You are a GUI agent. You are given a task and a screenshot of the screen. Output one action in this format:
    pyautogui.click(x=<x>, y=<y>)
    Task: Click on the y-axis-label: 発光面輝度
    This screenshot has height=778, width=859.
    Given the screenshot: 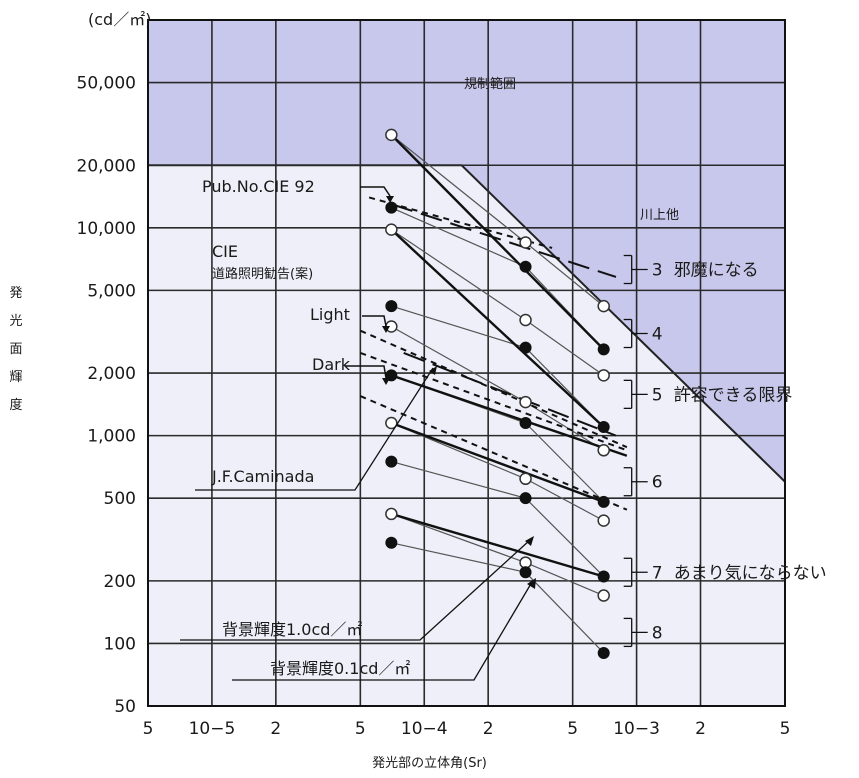 What is the action you would take?
    pyautogui.click(x=16, y=350)
    